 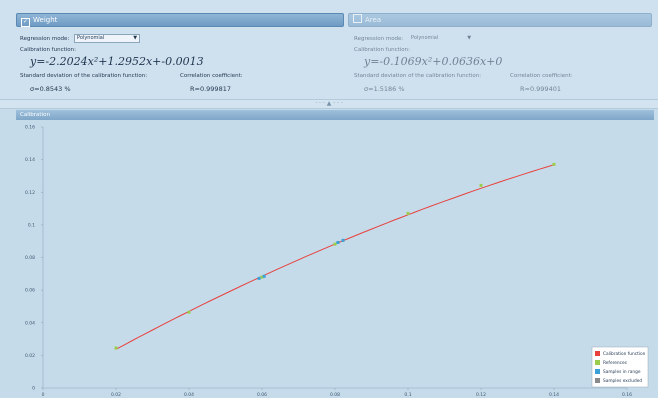 I want to click on area-correlation-label: Correlation coefficient:, so click(x=541, y=76).